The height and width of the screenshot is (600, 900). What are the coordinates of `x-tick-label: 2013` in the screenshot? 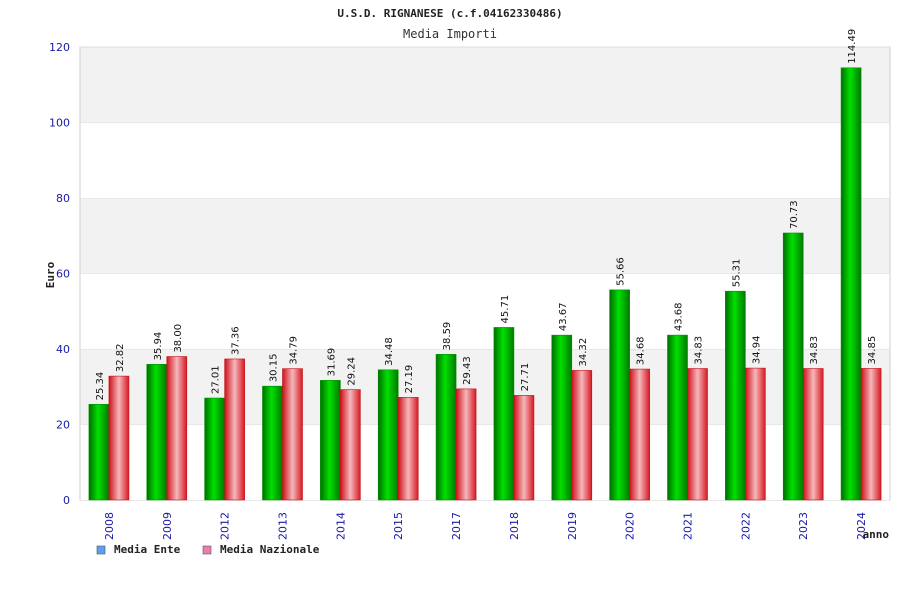 It's located at (283, 526).